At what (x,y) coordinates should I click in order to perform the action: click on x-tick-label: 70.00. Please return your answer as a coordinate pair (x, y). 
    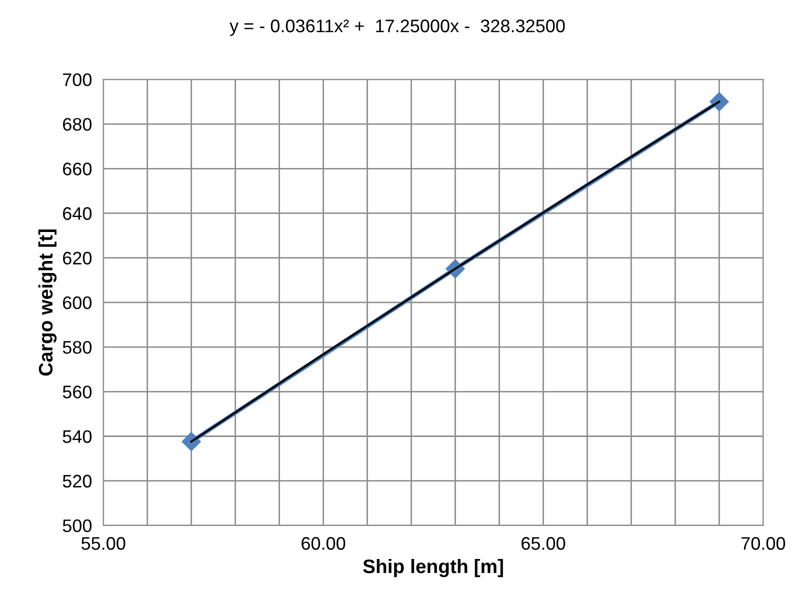
    Looking at the image, I should click on (764, 543).